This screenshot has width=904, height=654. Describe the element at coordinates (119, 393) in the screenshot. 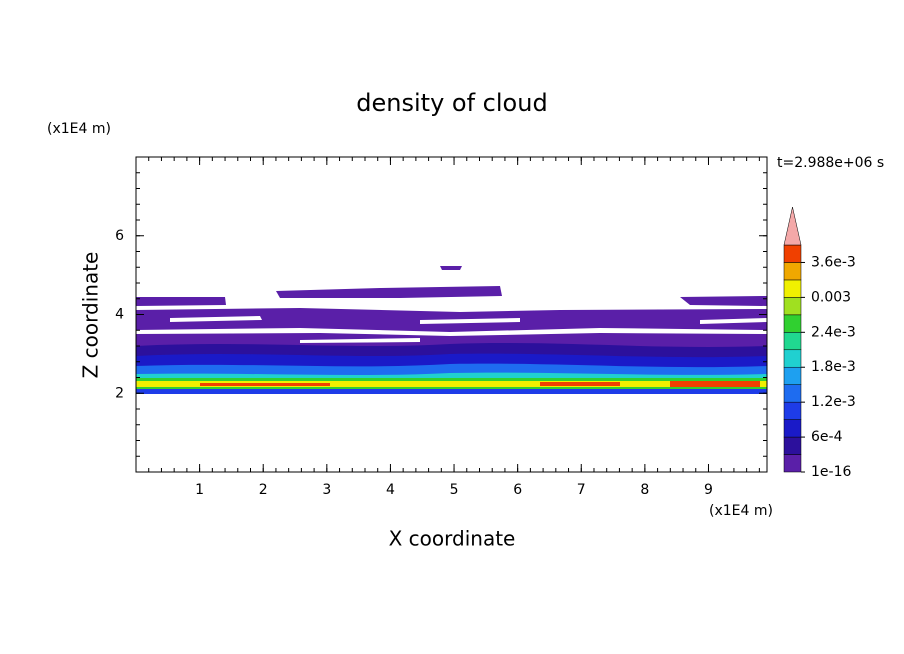

I see `y-tick-label: 2` at that location.